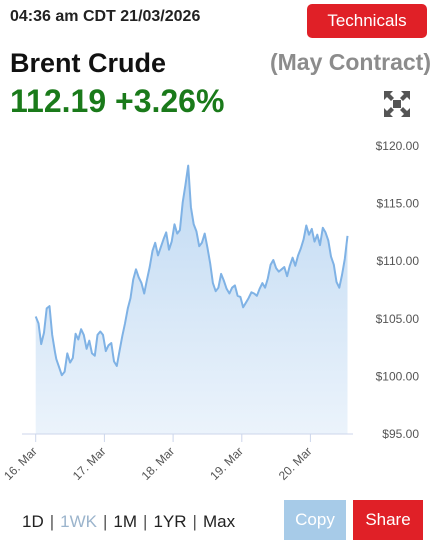 This screenshot has width=434, height=548. I want to click on y-tick-label: $115.00, so click(398, 204).